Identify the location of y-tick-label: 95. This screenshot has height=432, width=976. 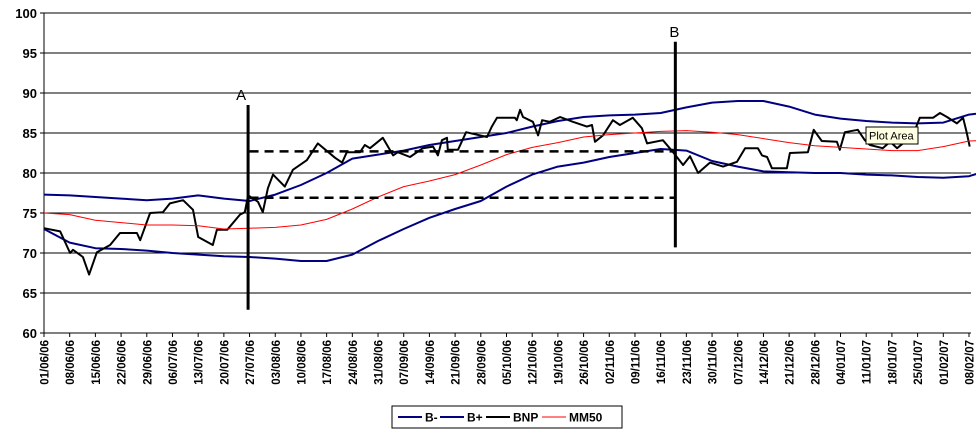
(30, 53).